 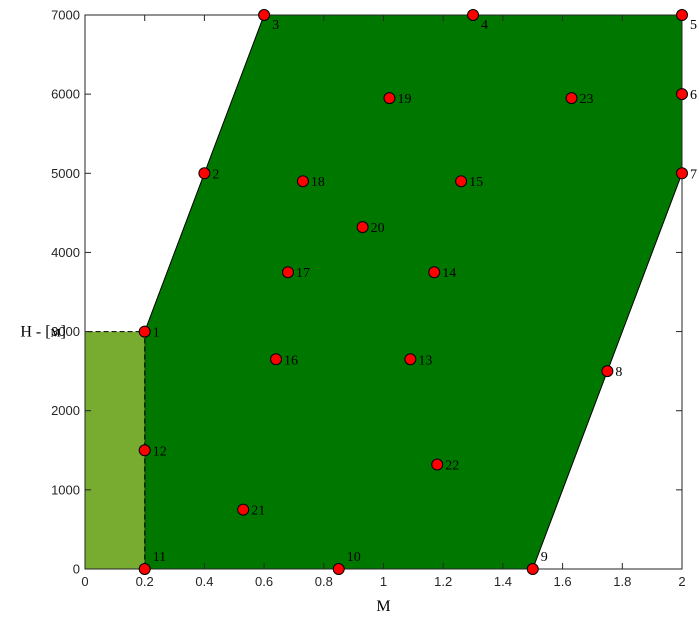 I want to click on point-label-19: 19, so click(x=404, y=99).